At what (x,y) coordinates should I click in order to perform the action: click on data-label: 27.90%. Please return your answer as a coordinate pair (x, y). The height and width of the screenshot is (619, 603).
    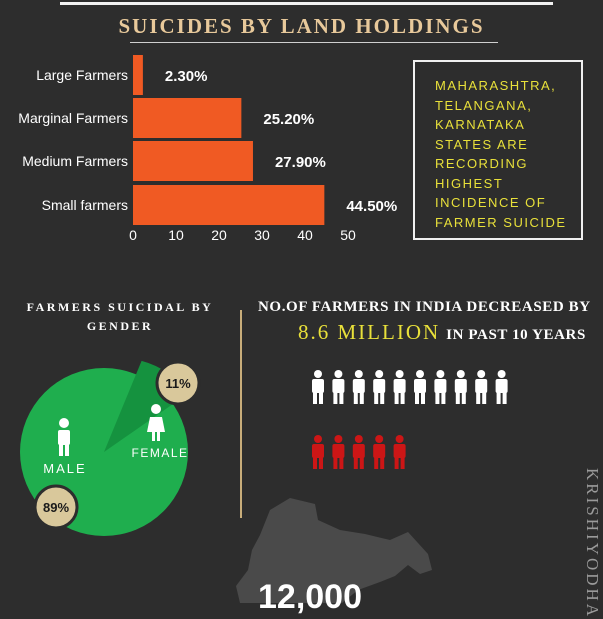
    Looking at the image, I should click on (300, 162).